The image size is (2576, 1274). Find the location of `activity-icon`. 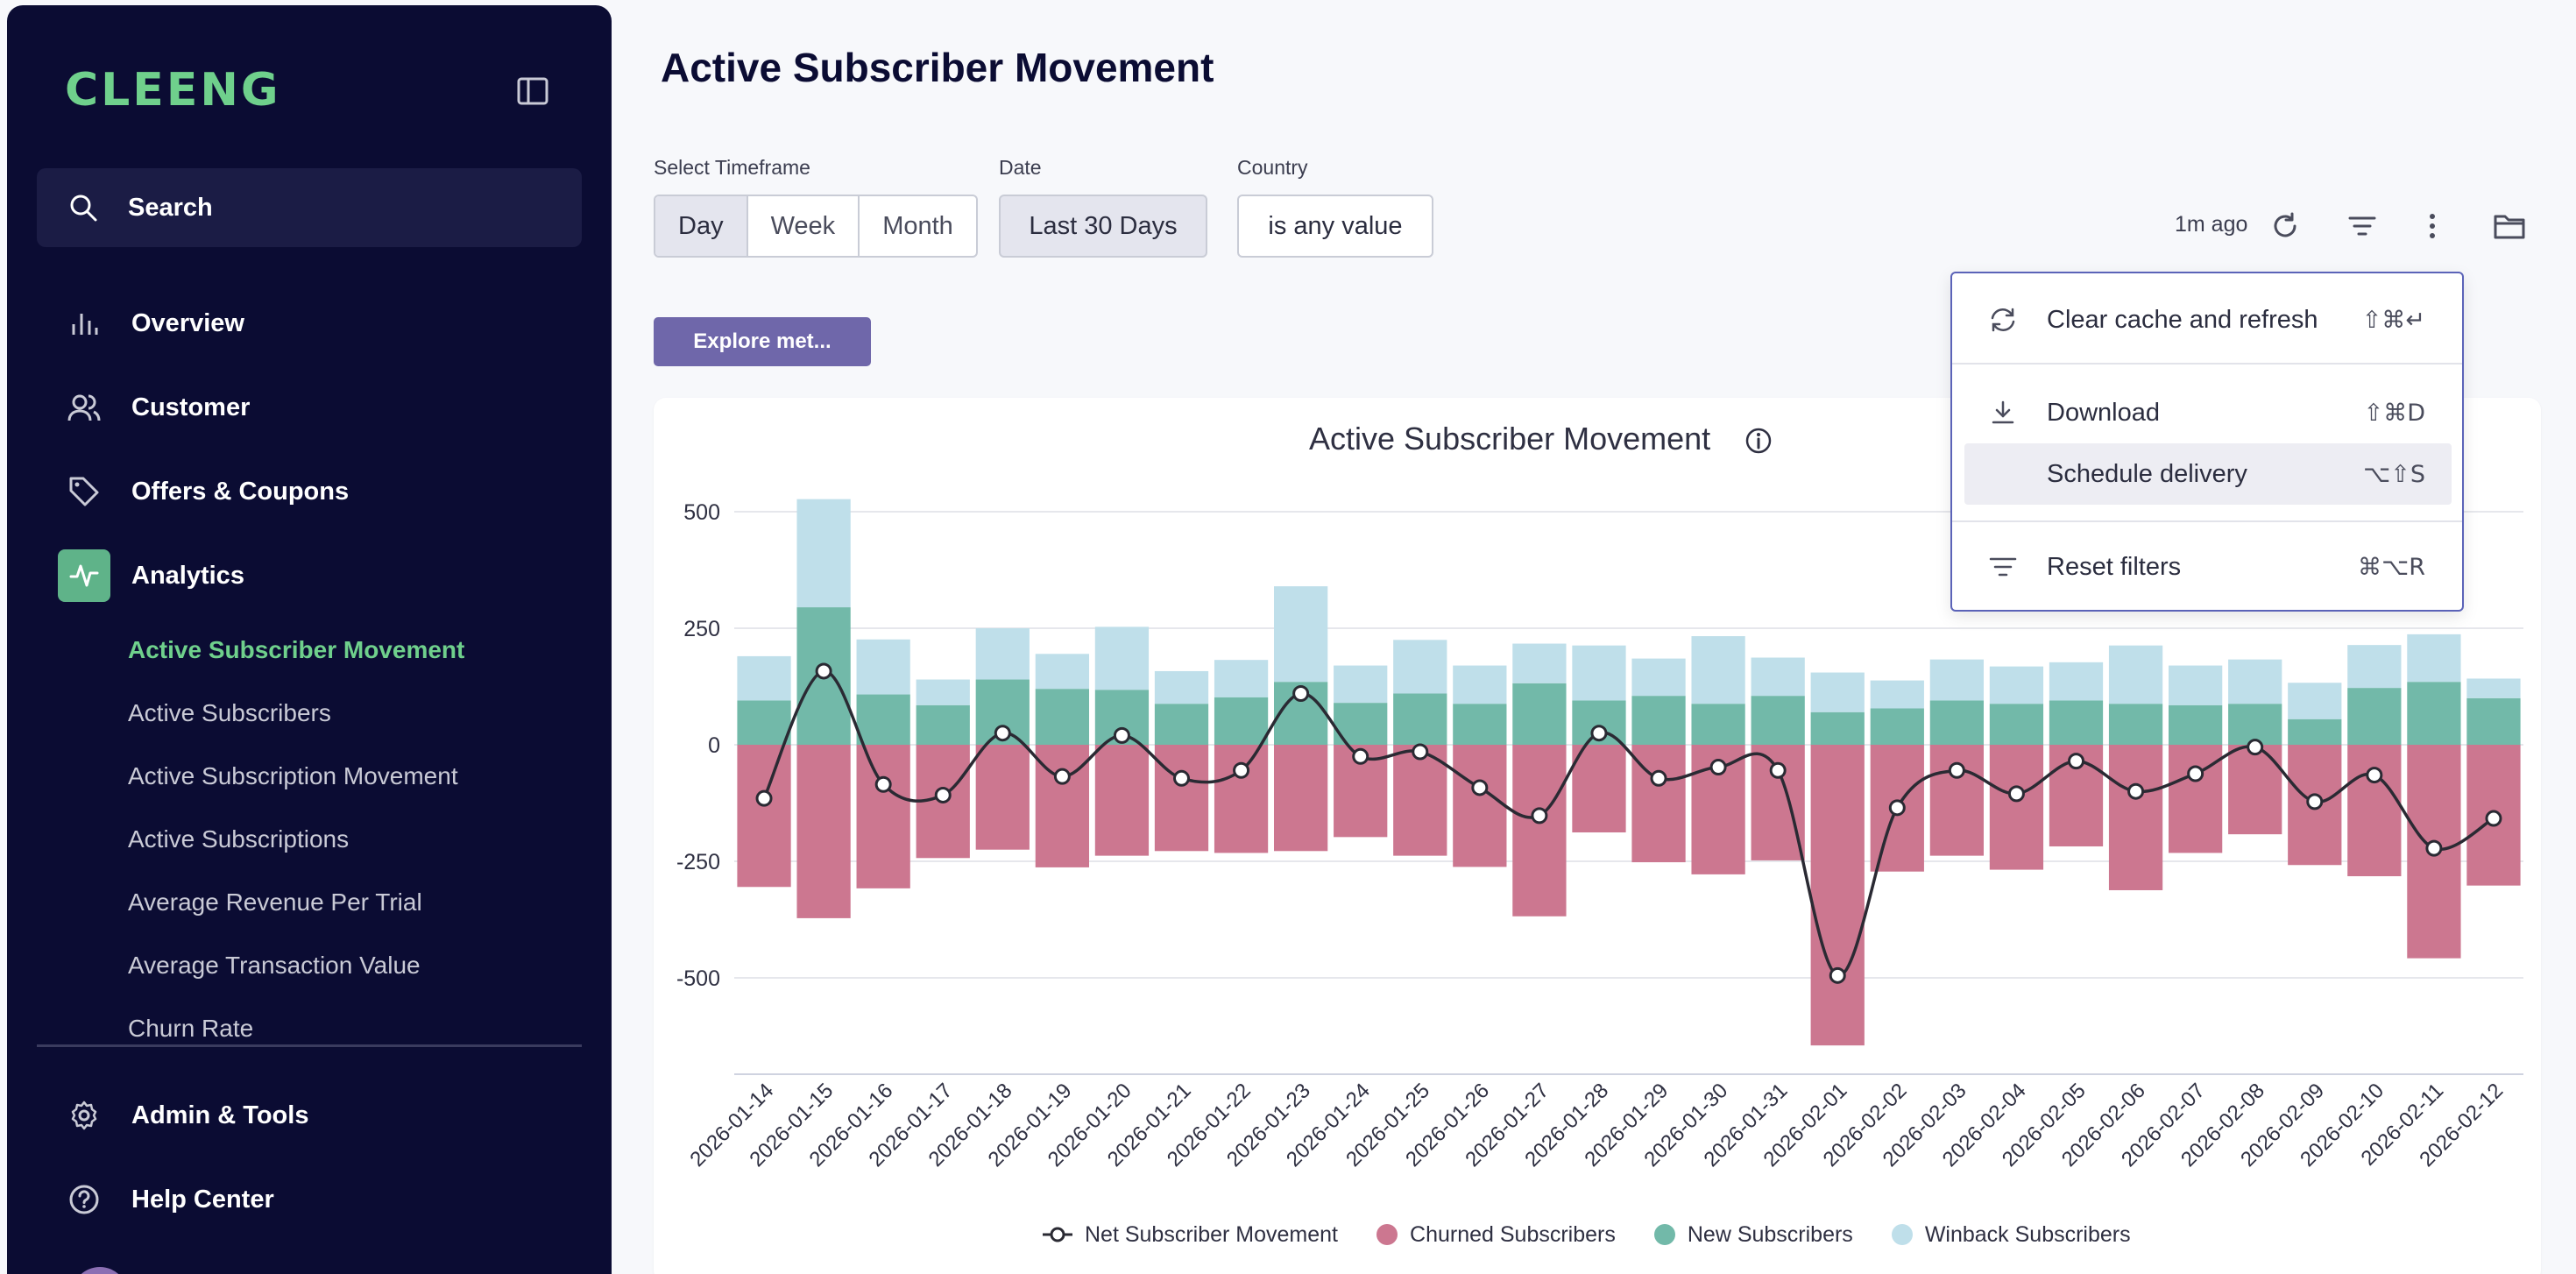

activity-icon is located at coordinates (84, 575).